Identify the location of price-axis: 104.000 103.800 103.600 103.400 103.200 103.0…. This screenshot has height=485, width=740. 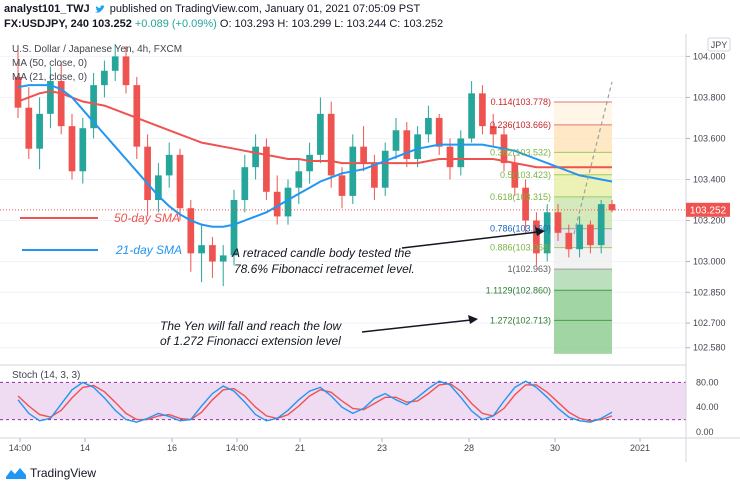
(706, 202).